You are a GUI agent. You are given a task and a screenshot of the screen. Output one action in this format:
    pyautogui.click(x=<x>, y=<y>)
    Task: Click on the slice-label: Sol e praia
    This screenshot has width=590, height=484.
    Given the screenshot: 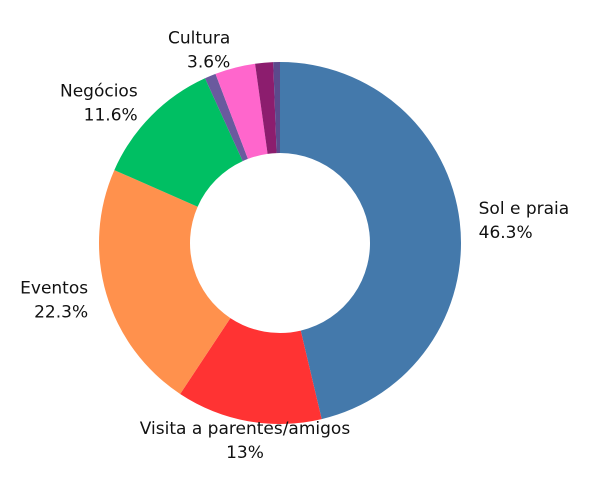 What is the action you would take?
    pyautogui.click(x=524, y=209)
    